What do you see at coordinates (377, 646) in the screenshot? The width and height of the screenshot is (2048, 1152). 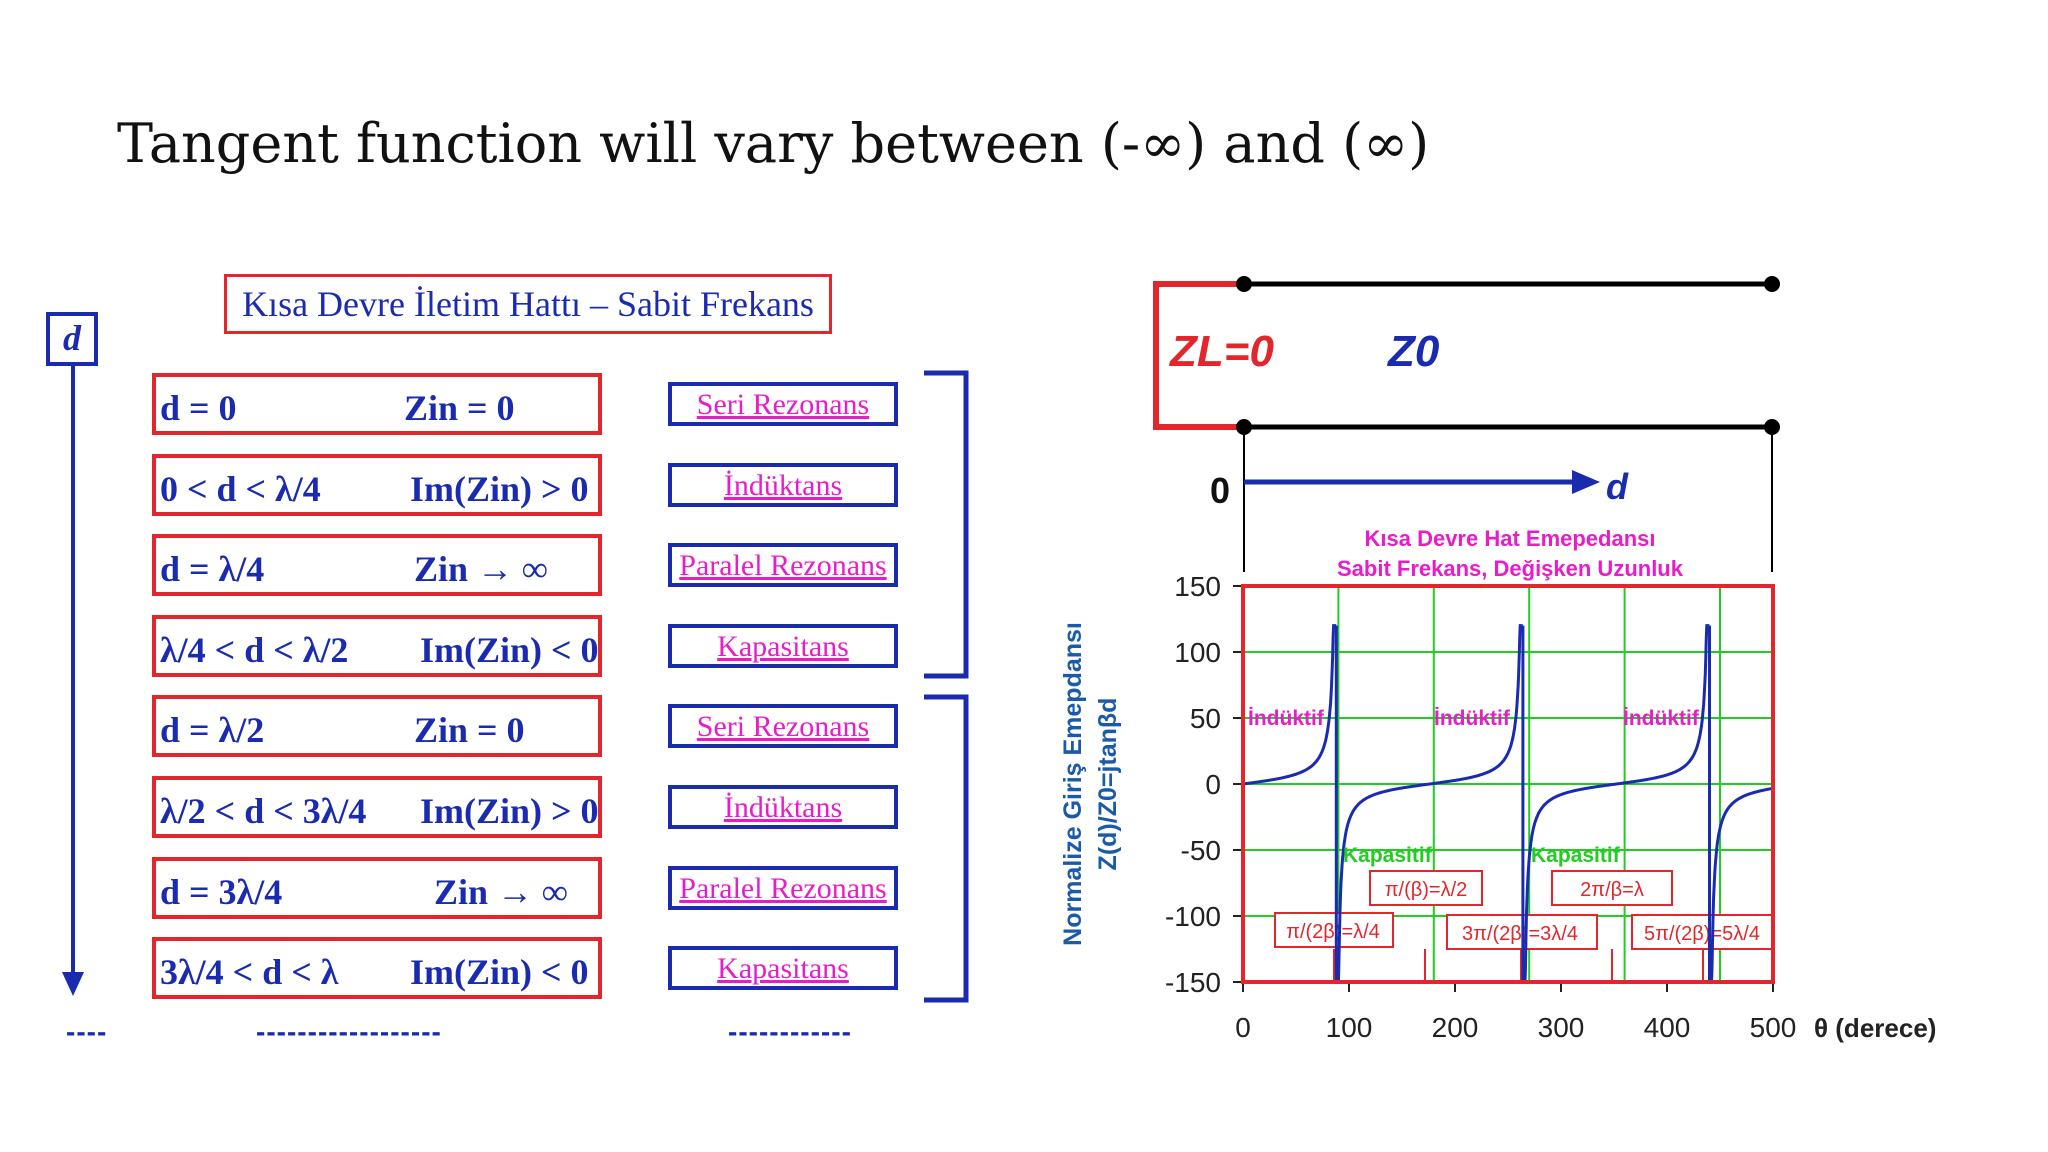 I see `condition-row: λ/4 < d < λ/2 Im(Zin) < 0` at bounding box center [377, 646].